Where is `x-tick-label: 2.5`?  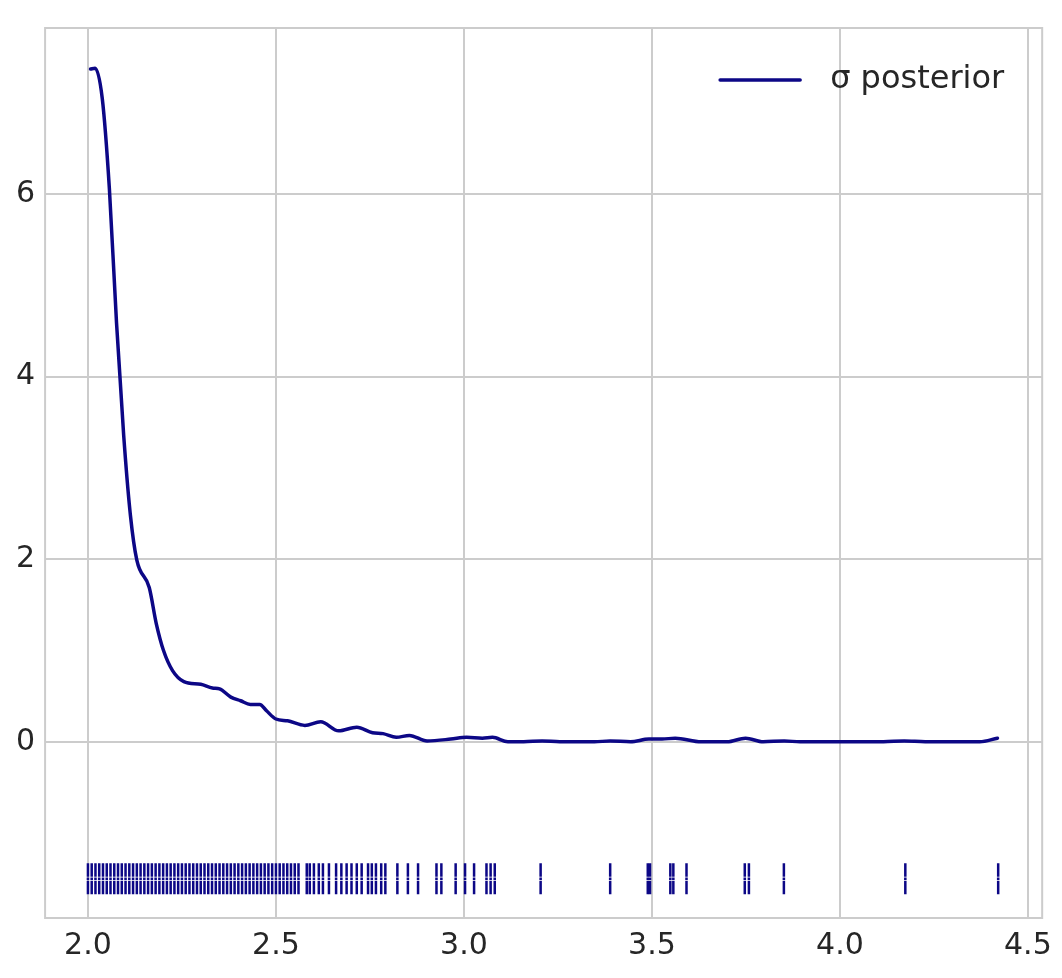 x-tick-label: 2.5 is located at coordinates (276, 943).